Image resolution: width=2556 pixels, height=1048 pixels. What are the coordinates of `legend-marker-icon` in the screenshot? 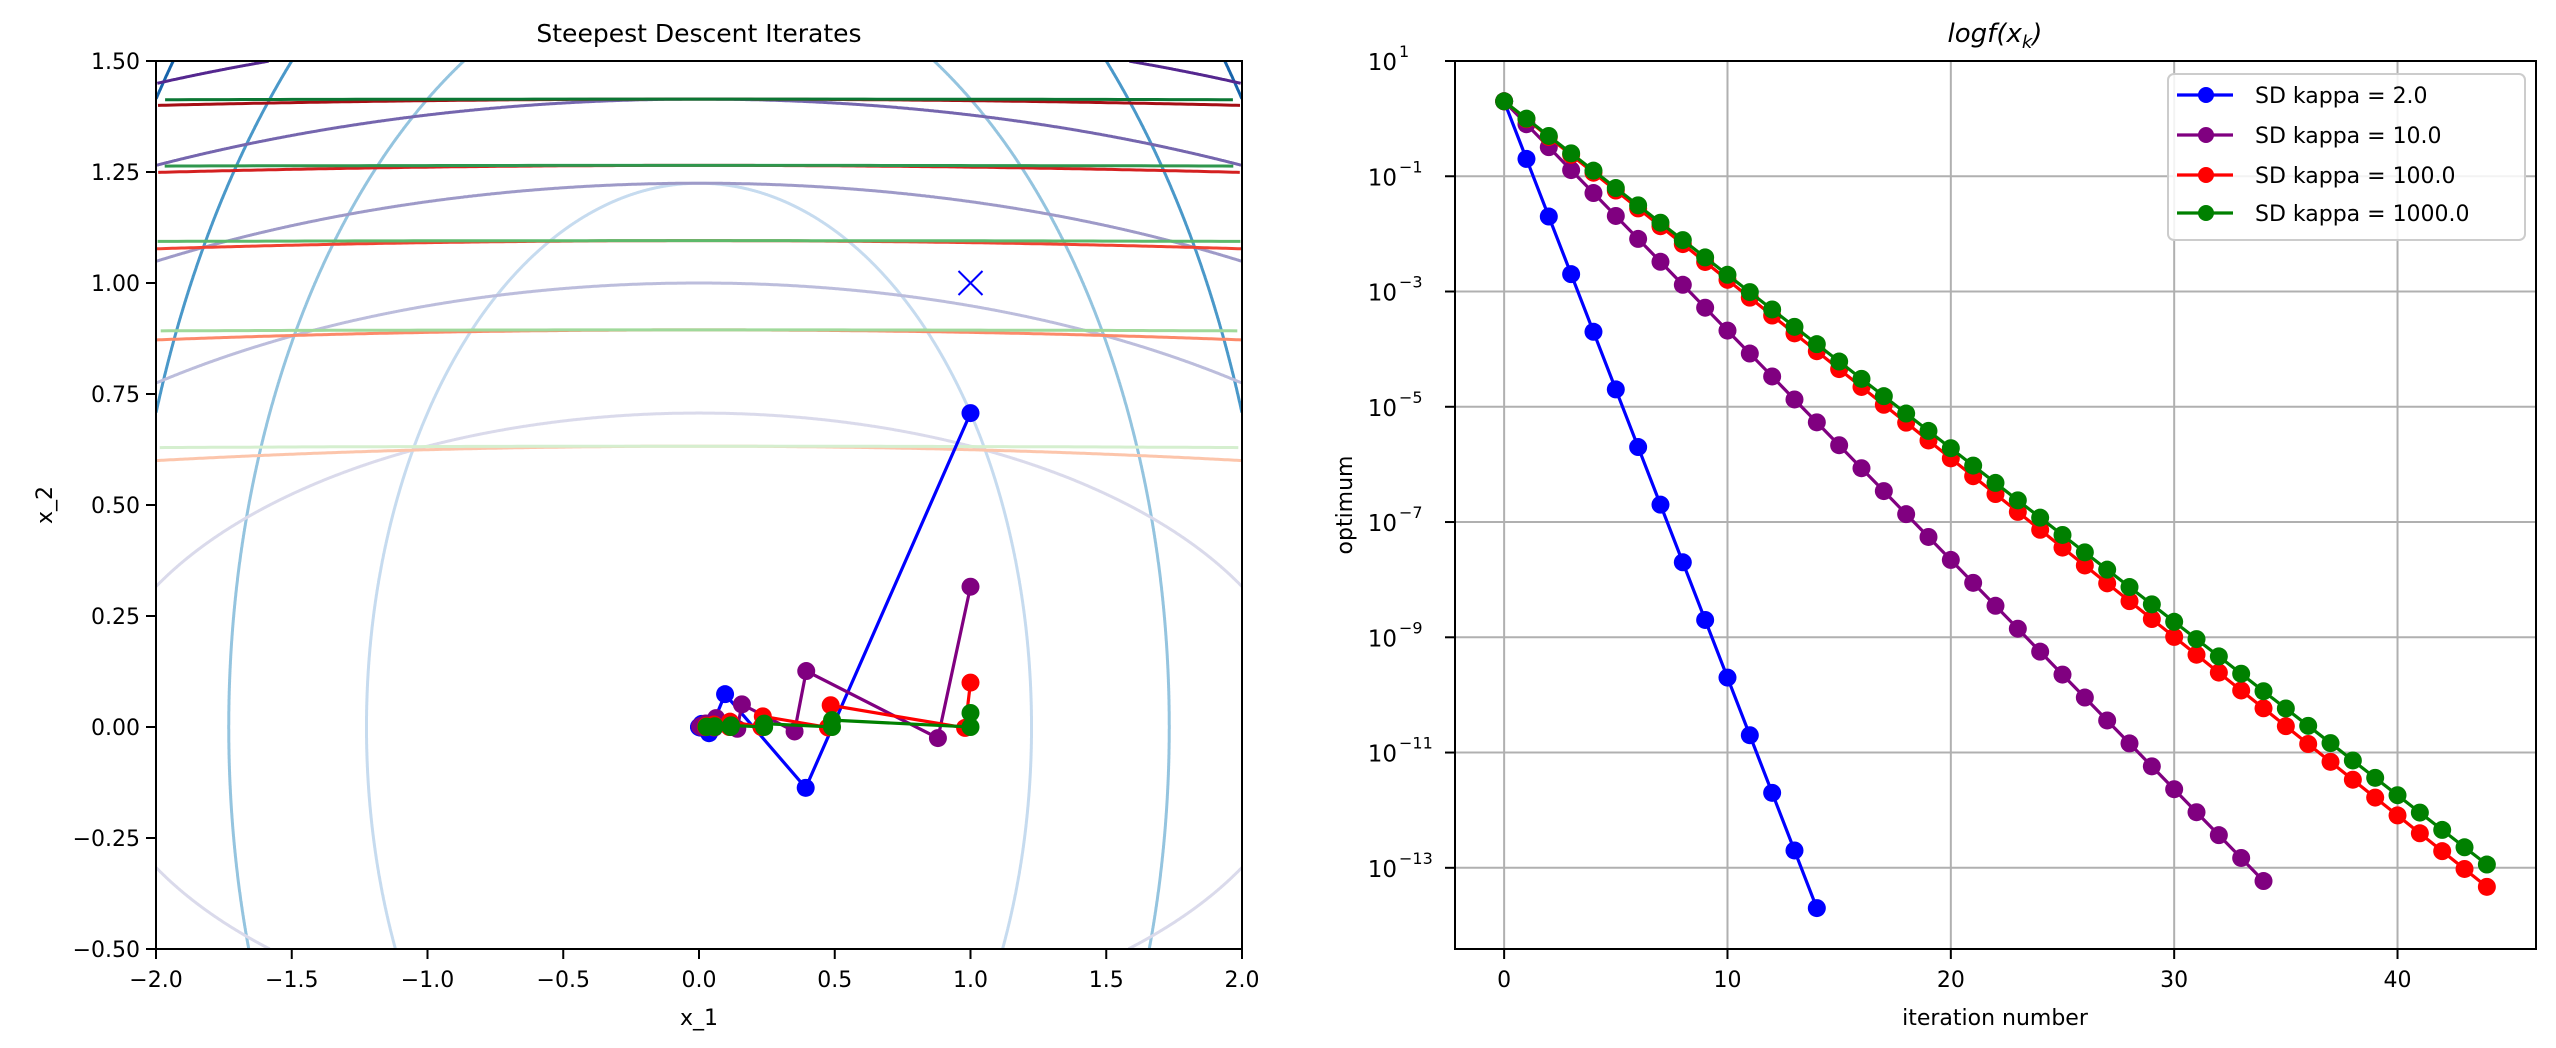 It's located at (2206, 95).